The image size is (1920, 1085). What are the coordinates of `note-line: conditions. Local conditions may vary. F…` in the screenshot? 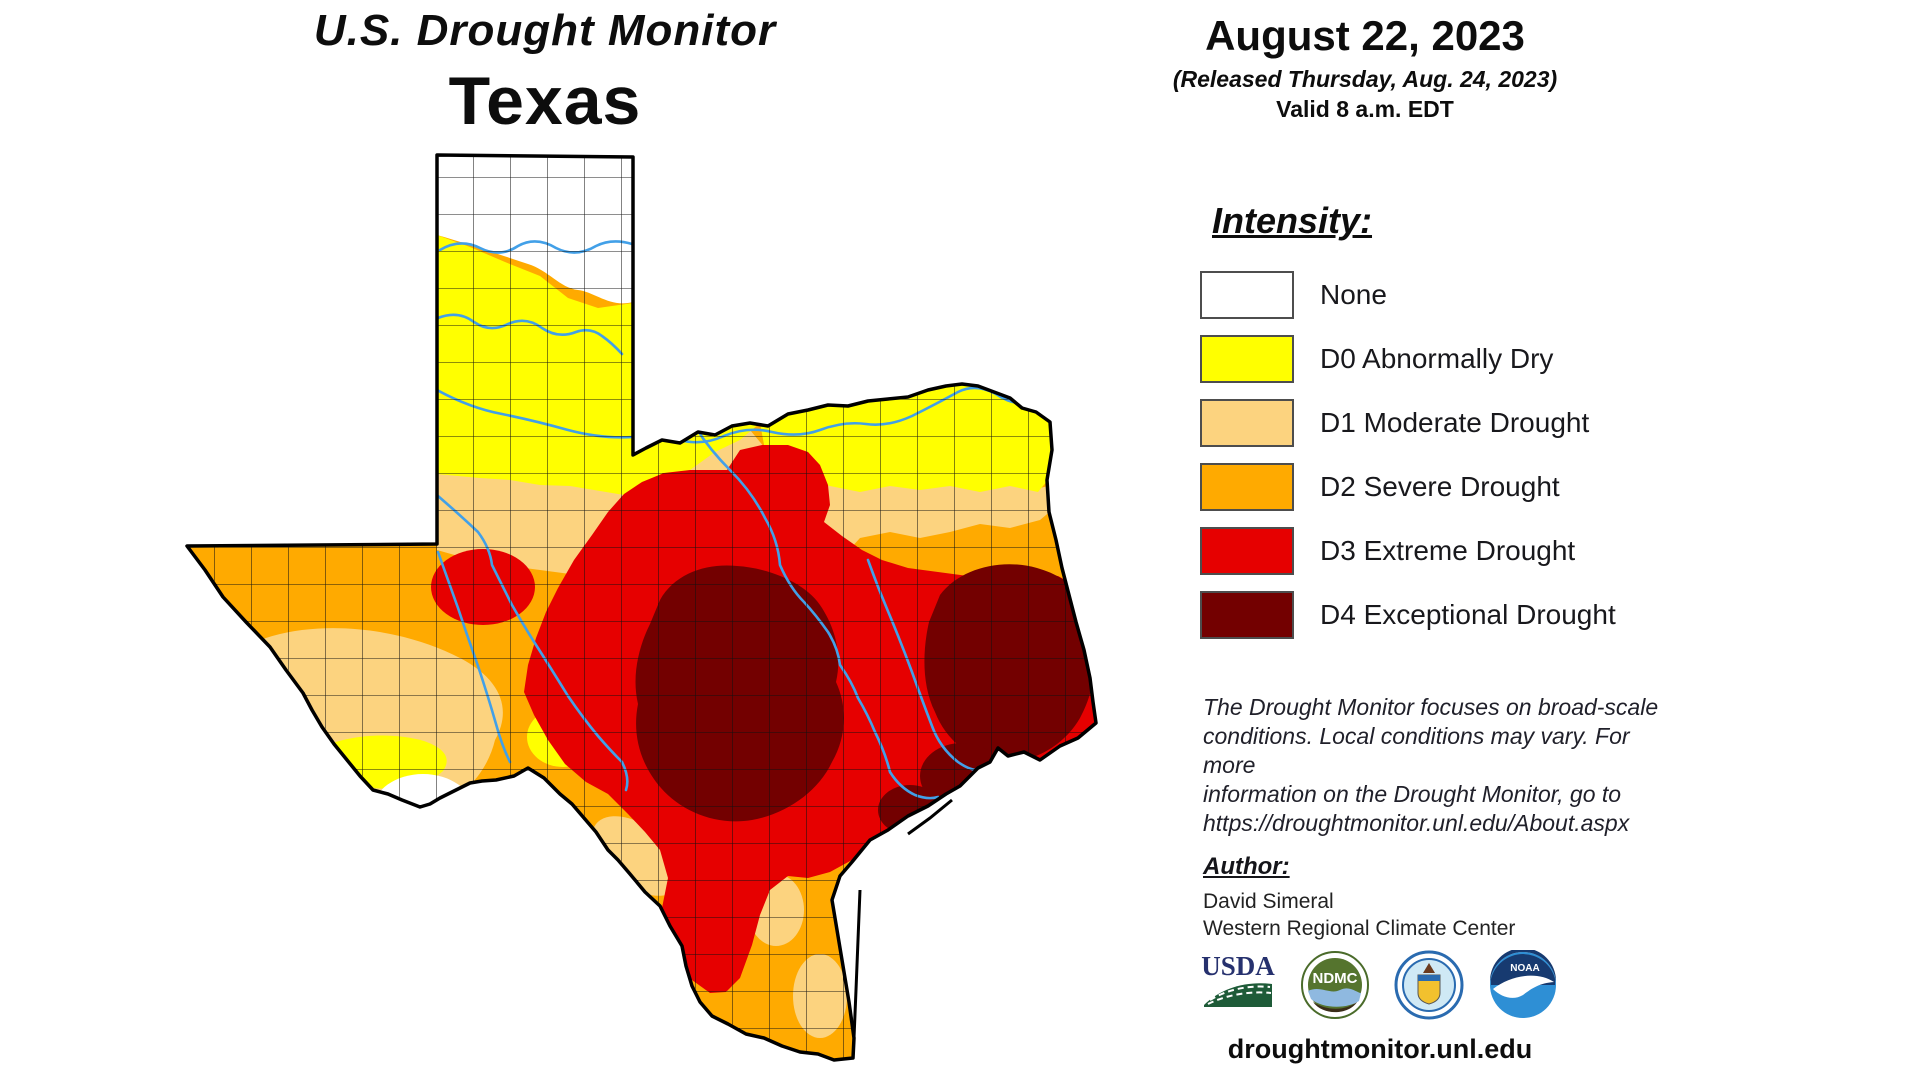 It's located at (1416, 750).